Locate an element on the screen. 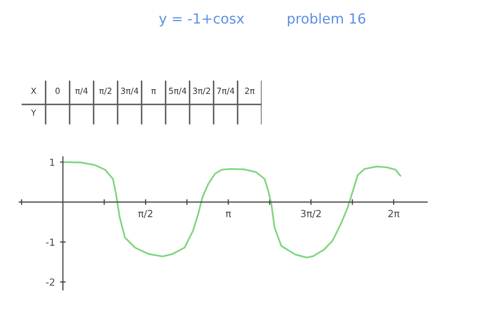  text: π/4 is located at coordinates (81, 91).